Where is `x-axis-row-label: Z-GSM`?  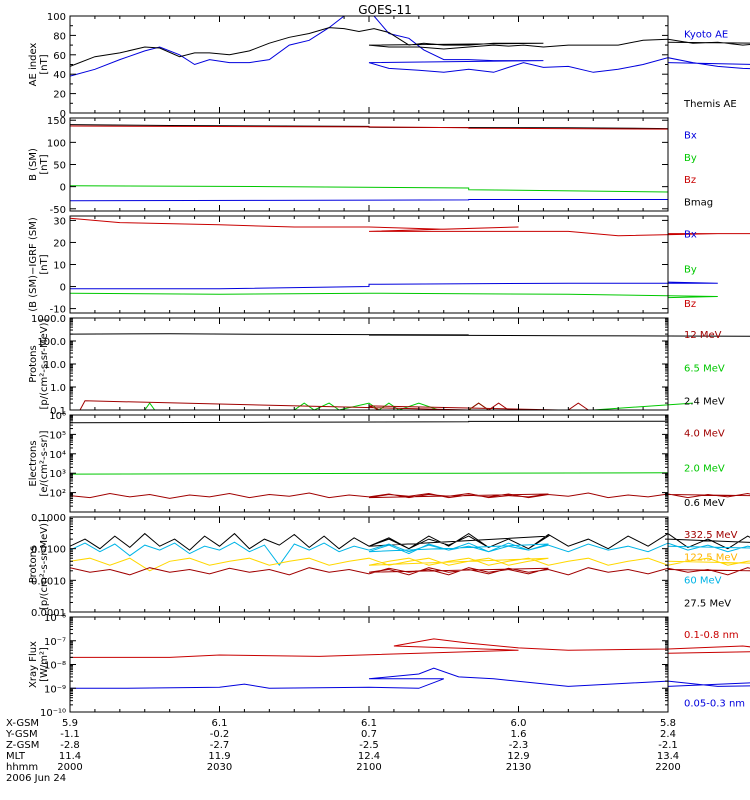
x-axis-row-label: Z-GSM is located at coordinates (22, 745).